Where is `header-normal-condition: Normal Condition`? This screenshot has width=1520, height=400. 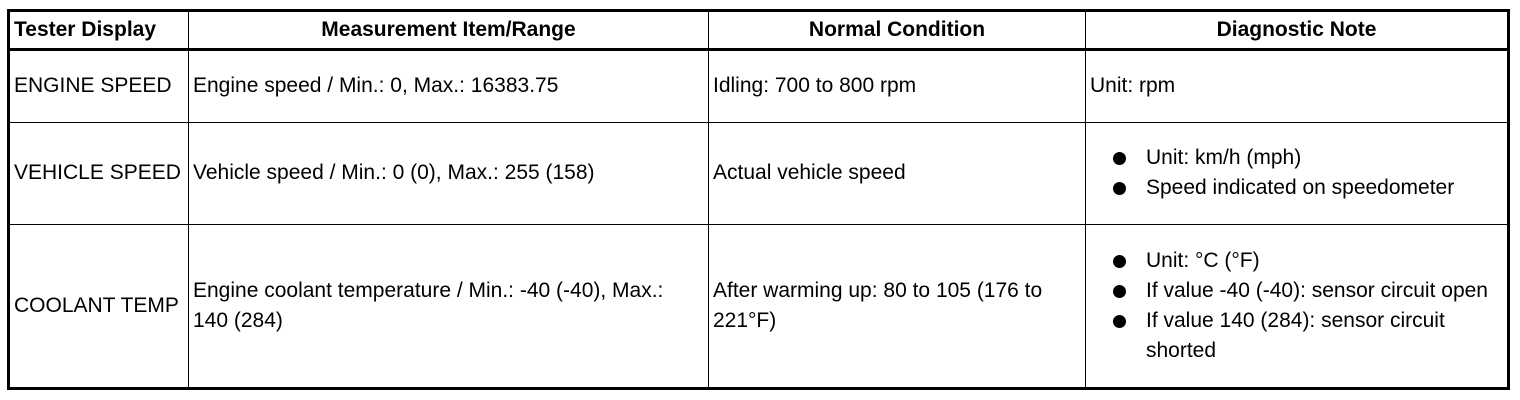 header-normal-condition: Normal Condition is located at coordinates (897, 30).